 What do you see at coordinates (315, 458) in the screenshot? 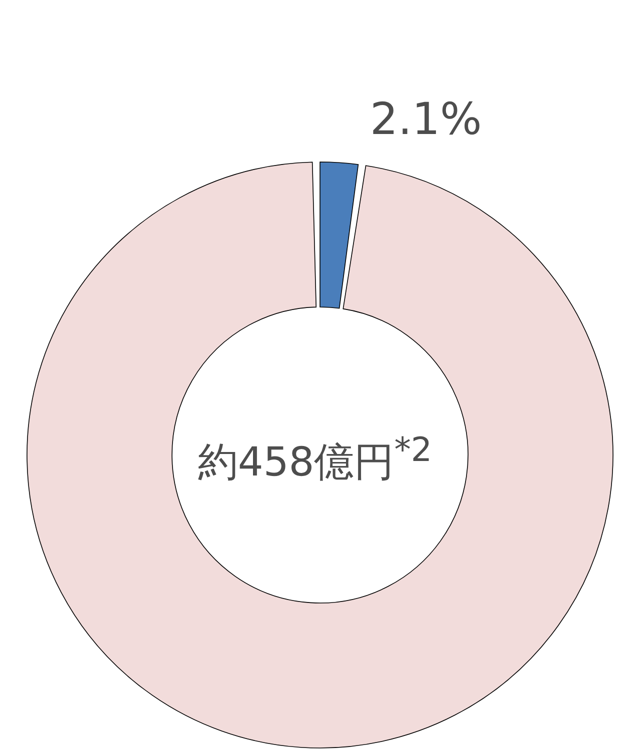
I see `text: 約458億円$^{*2}$` at bounding box center [315, 458].